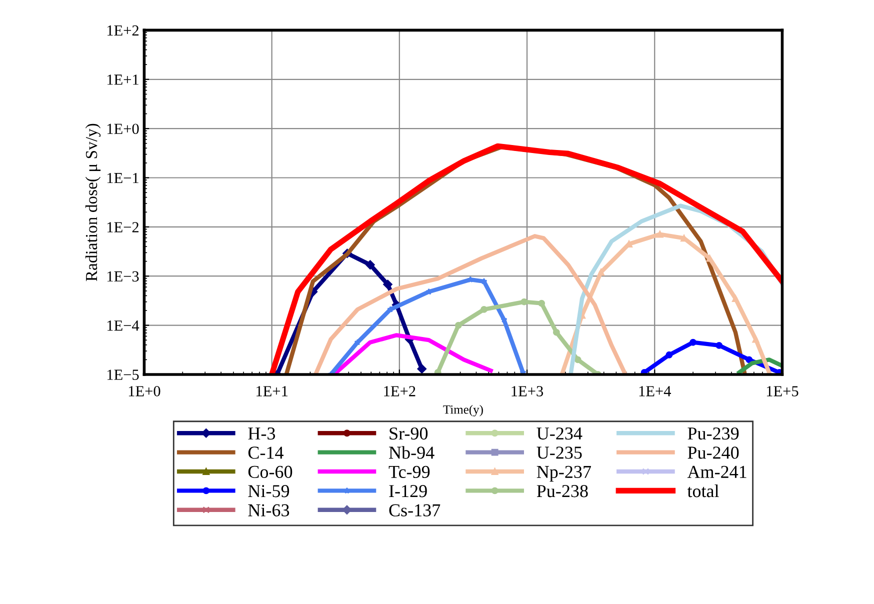 The image size is (874, 604). What do you see at coordinates (122, 79) in the screenshot?
I see `y-tick-label: 1E+1` at bounding box center [122, 79].